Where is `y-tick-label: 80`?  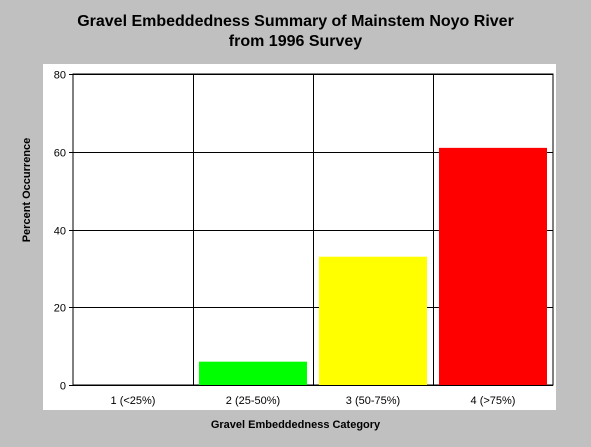
y-tick-label: 80 is located at coordinates (60, 76).